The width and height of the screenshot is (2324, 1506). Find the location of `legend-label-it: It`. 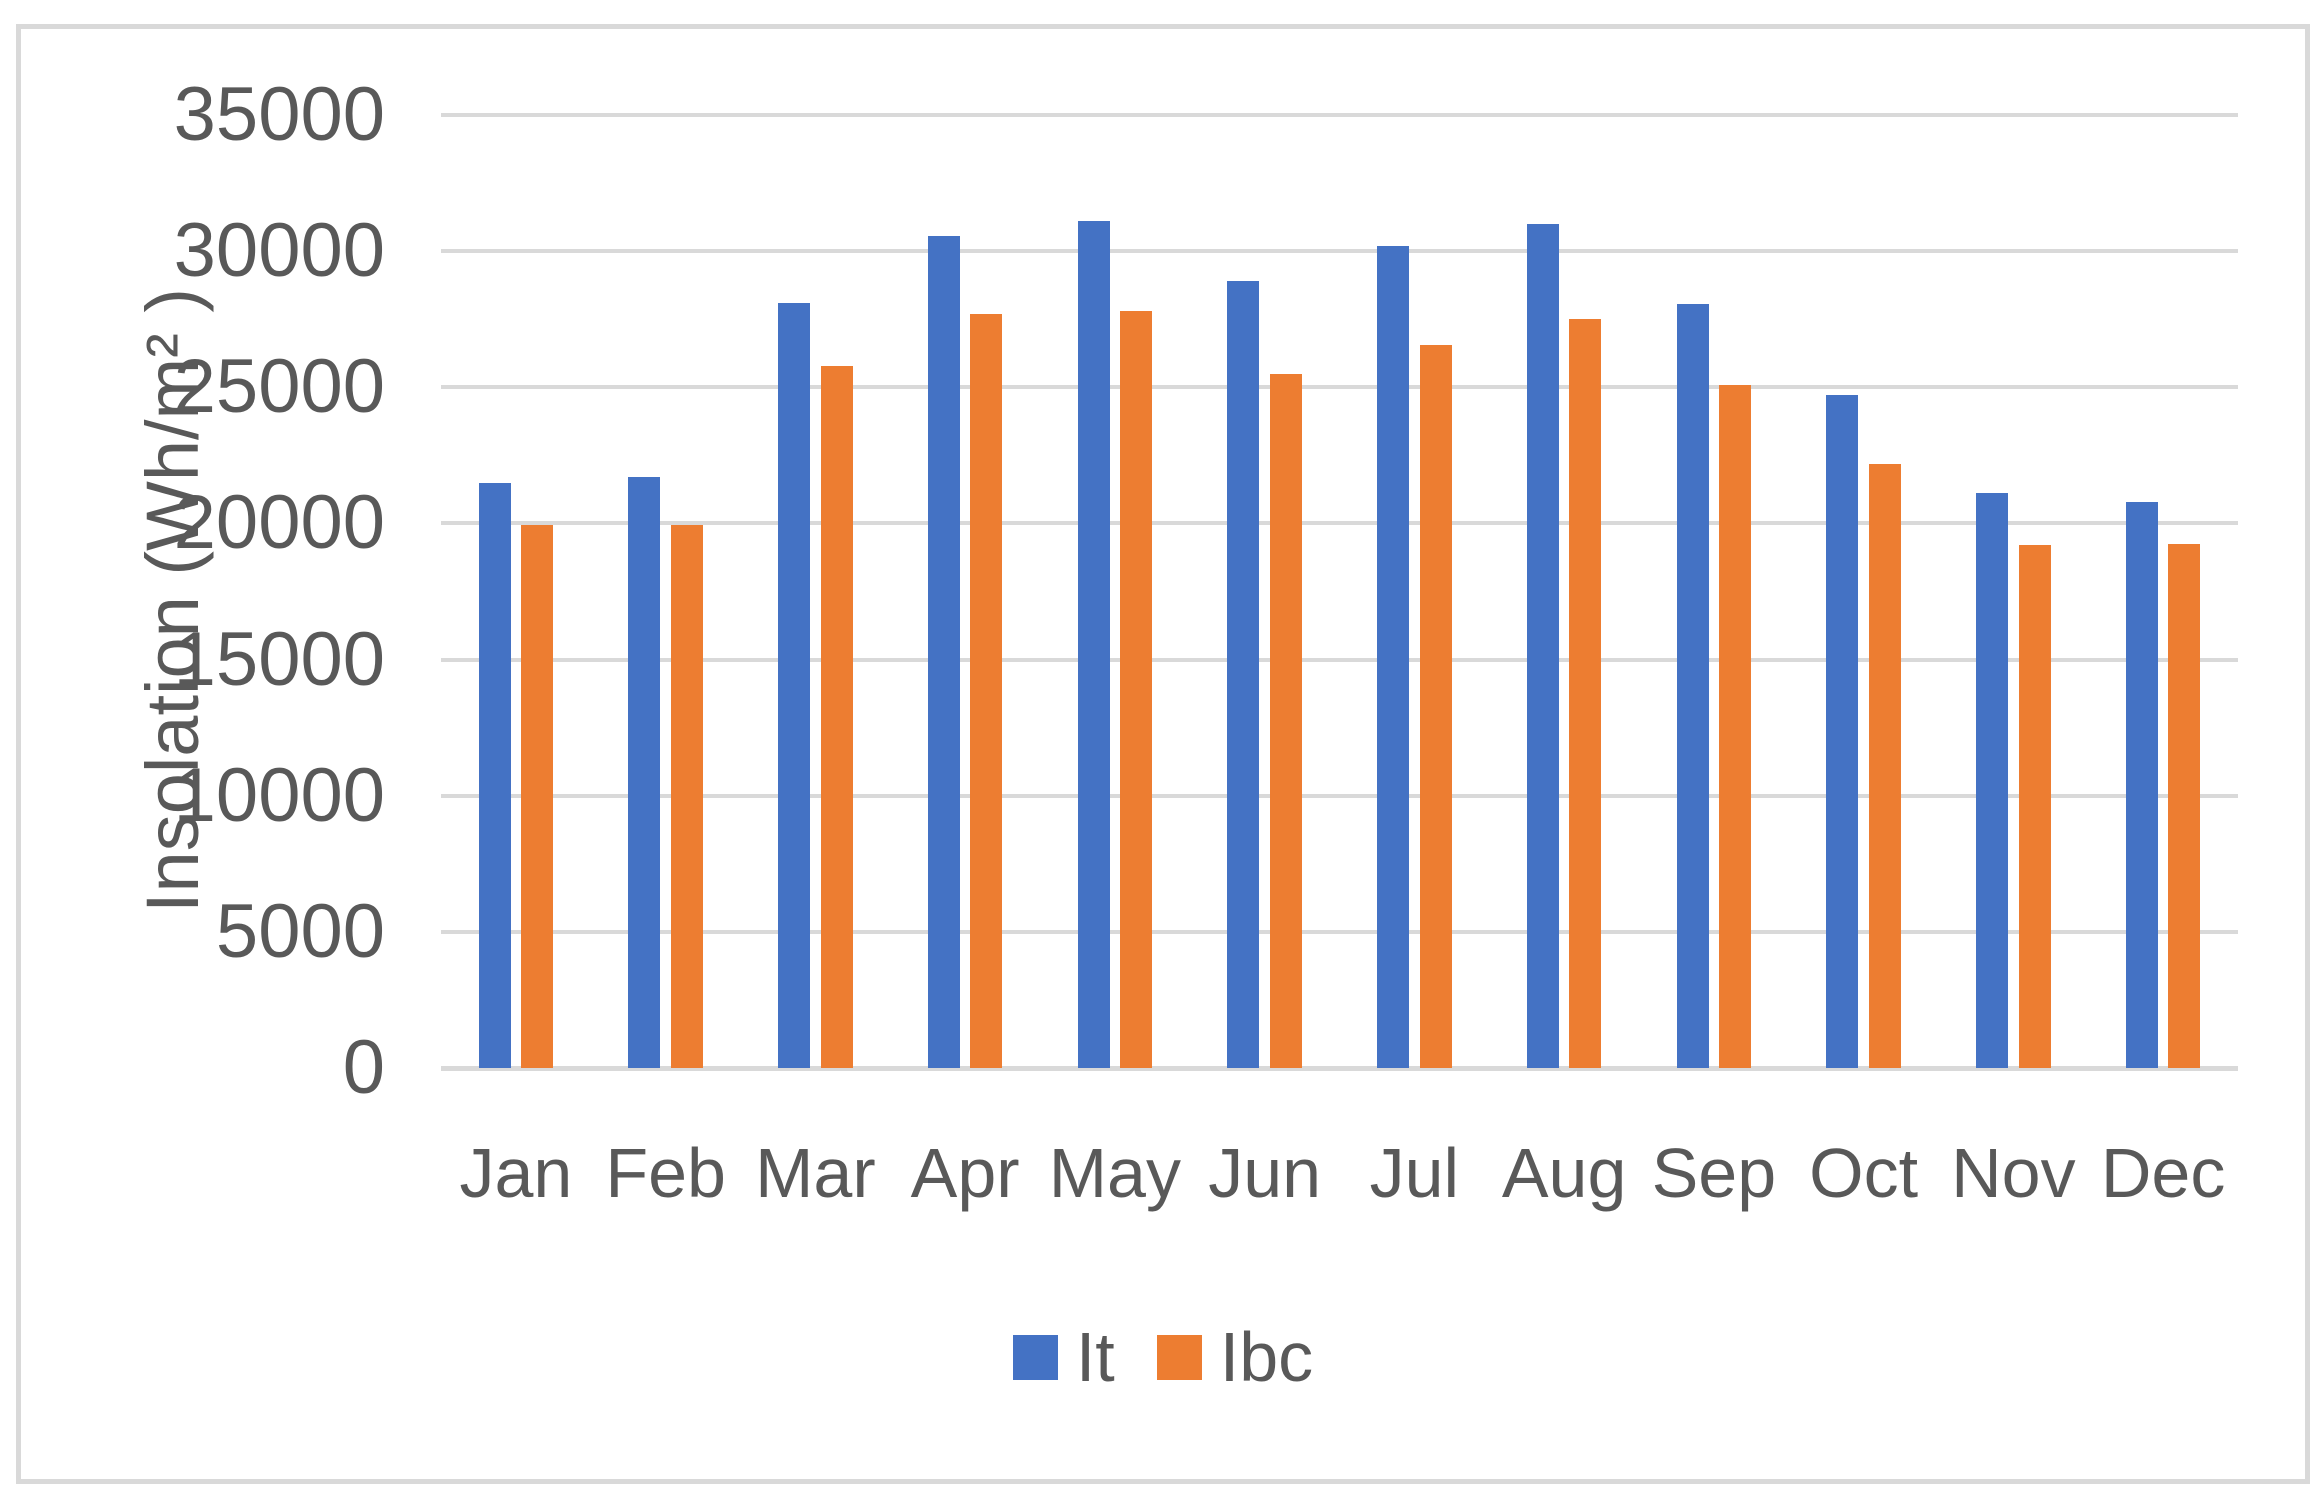

legend-label-it: It is located at coordinates (1095, 1357).